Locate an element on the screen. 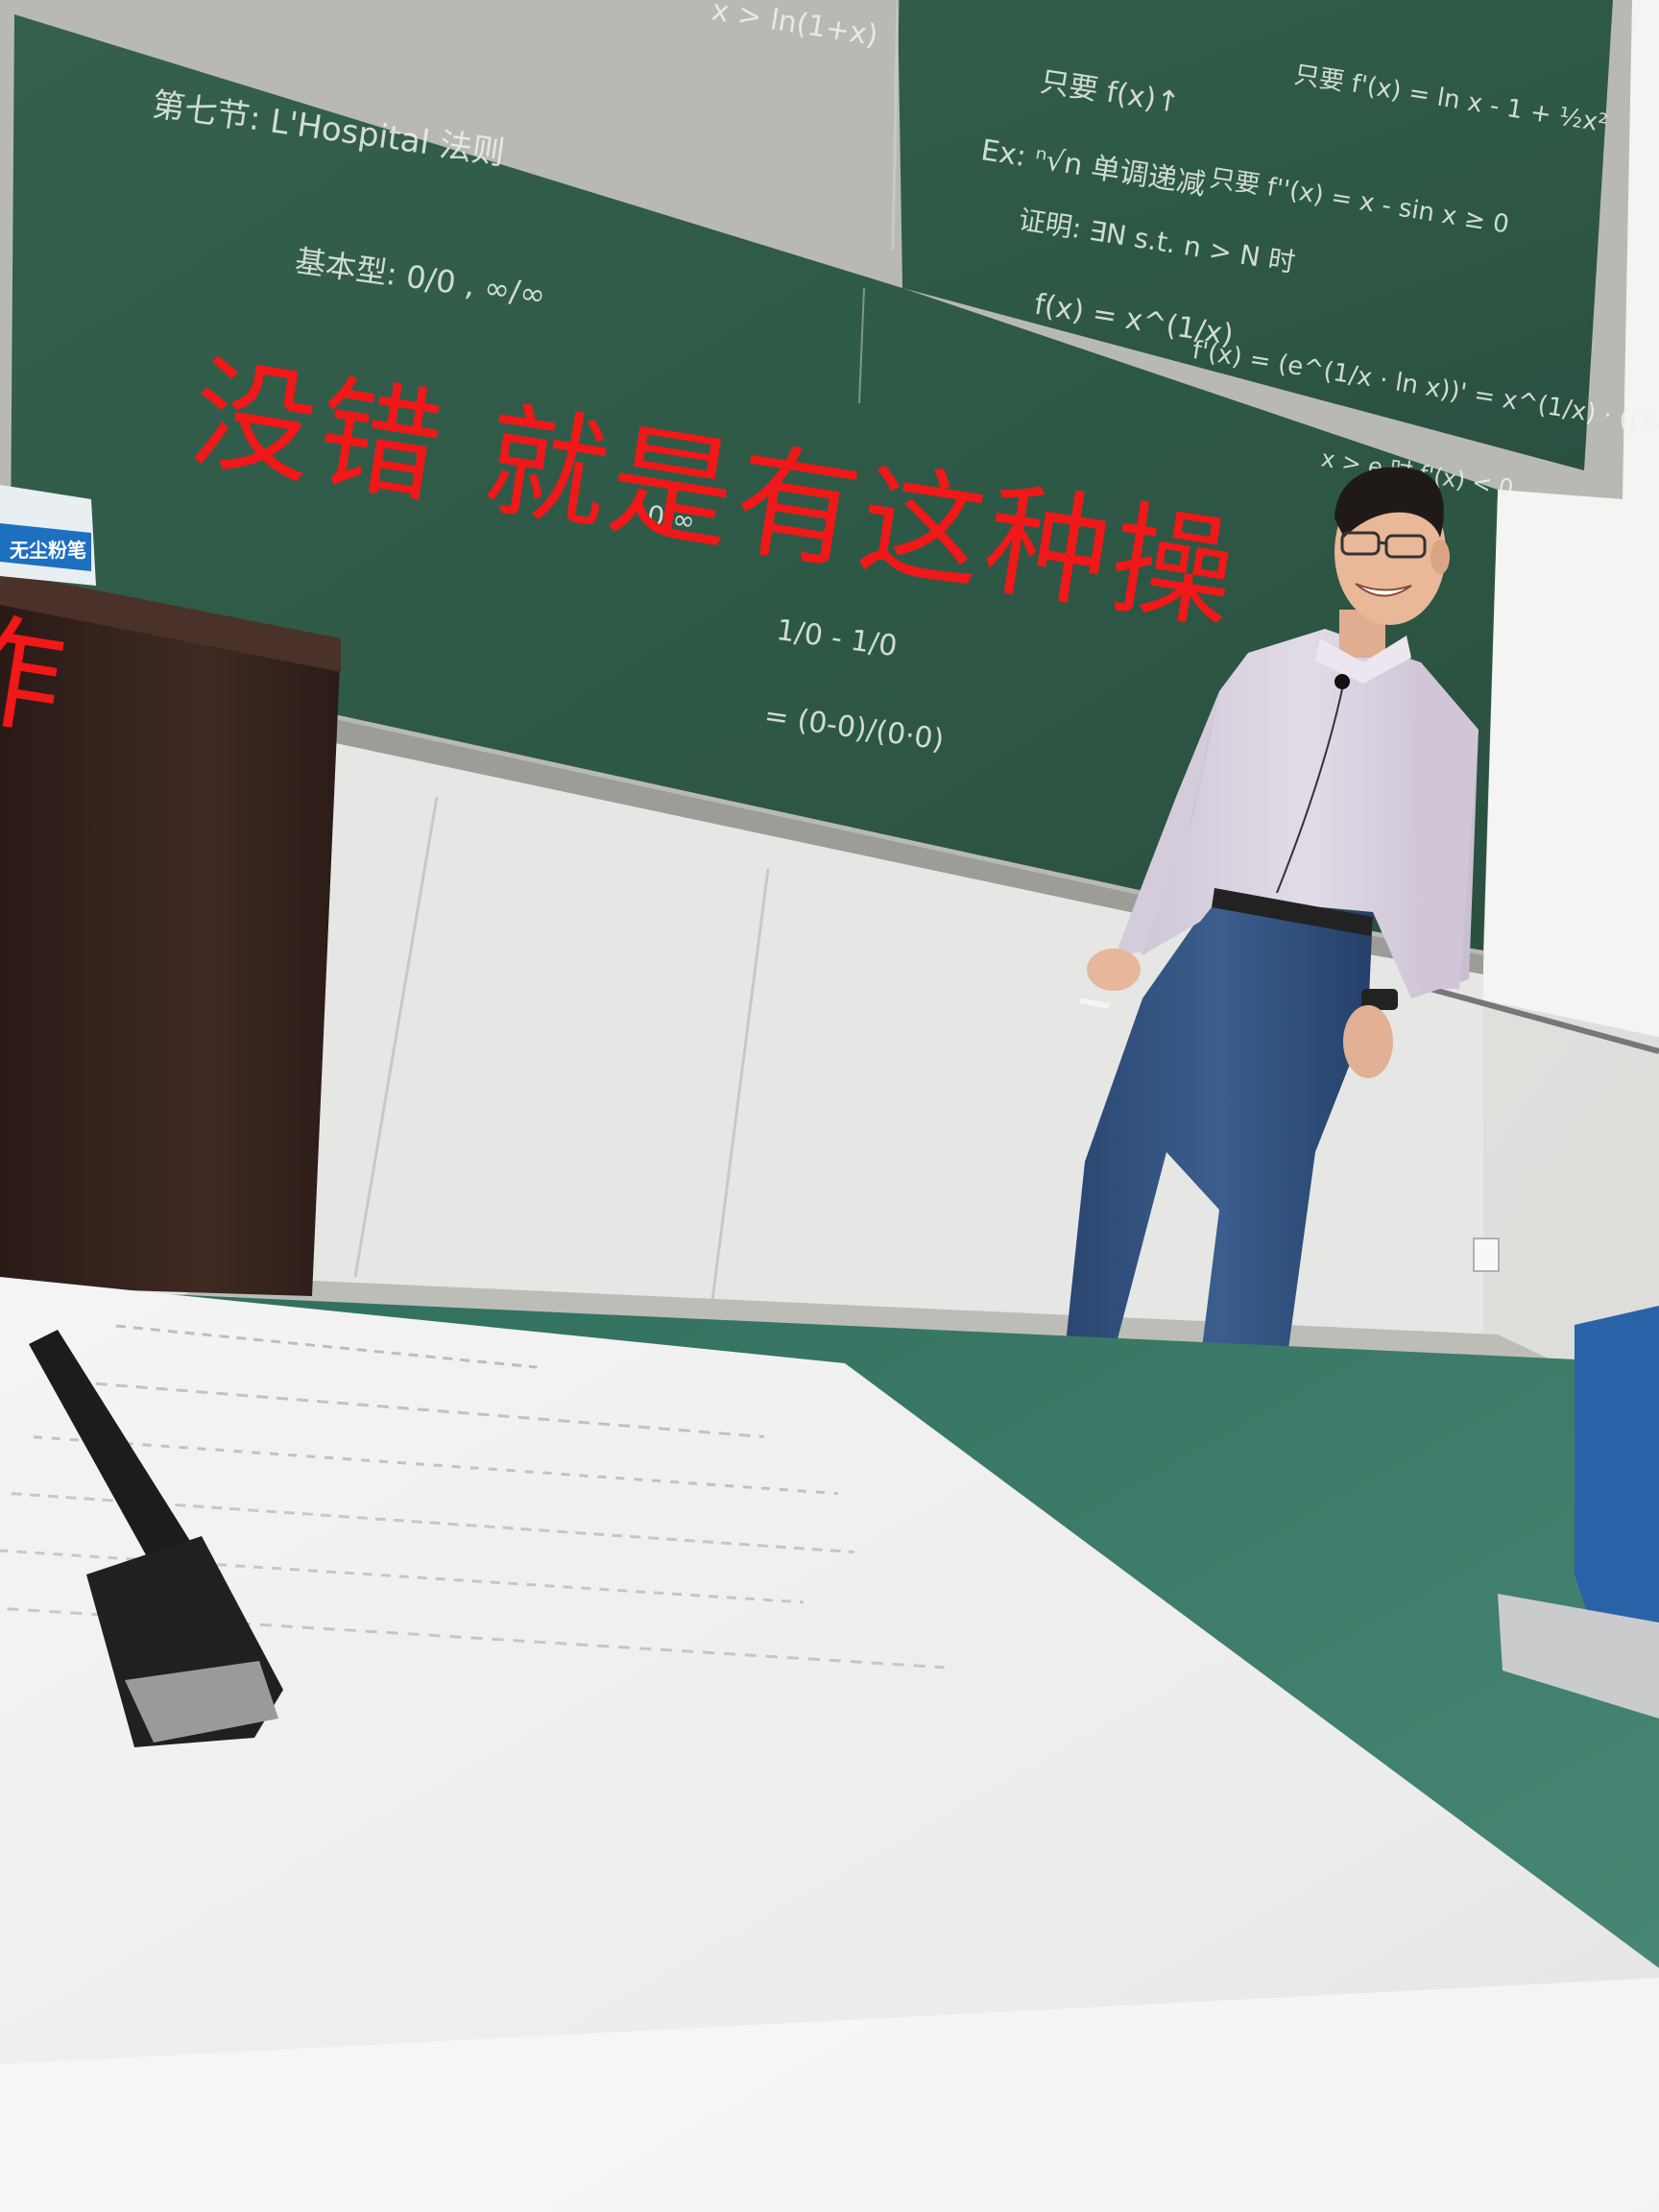  blue-book is located at coordinates (1617, 1478).